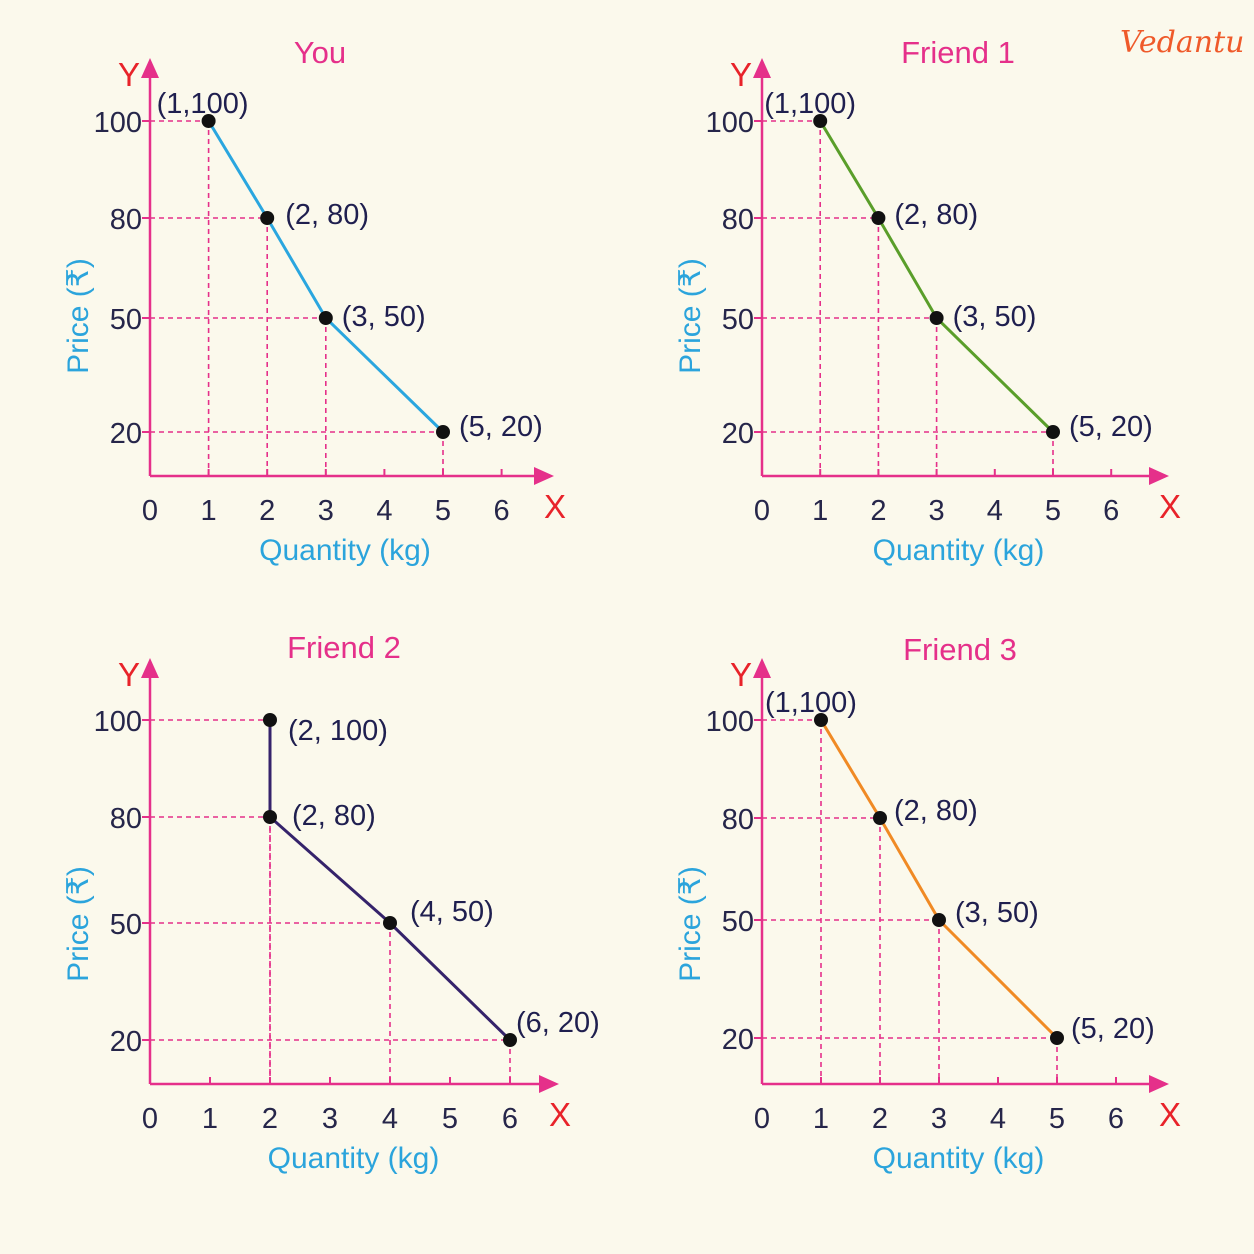  What do you see at coordinates (958, 52) in the screenshot?
I see `chart-title: Friend 1` at bounding box center [958, 52].